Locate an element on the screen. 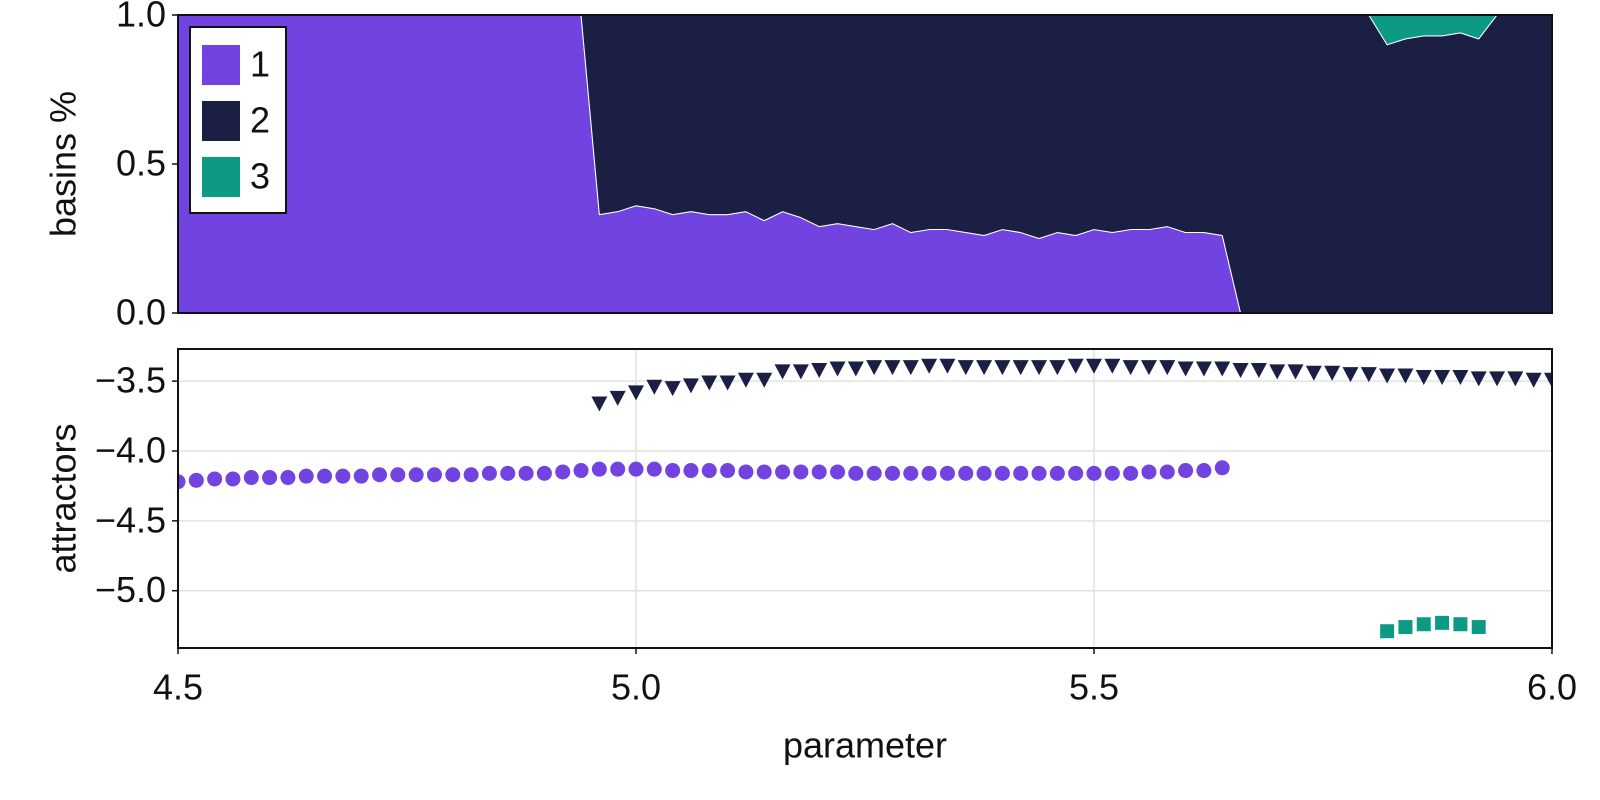  area is located at coordinates (865, 30).